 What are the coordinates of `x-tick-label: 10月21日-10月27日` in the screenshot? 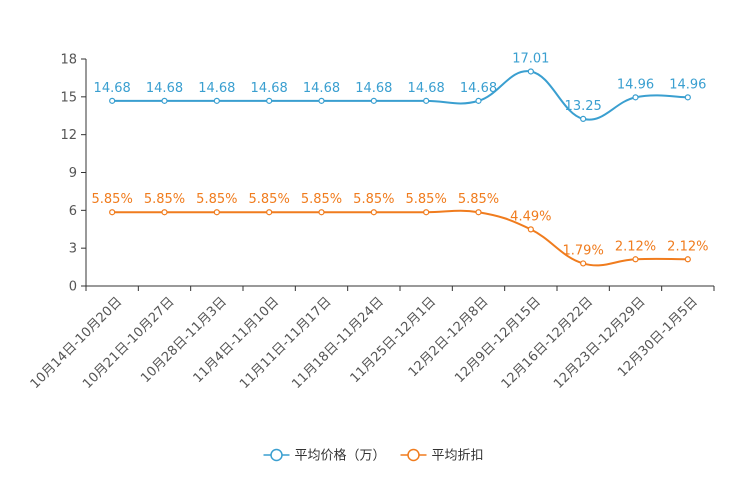 It's located at (128, 342).